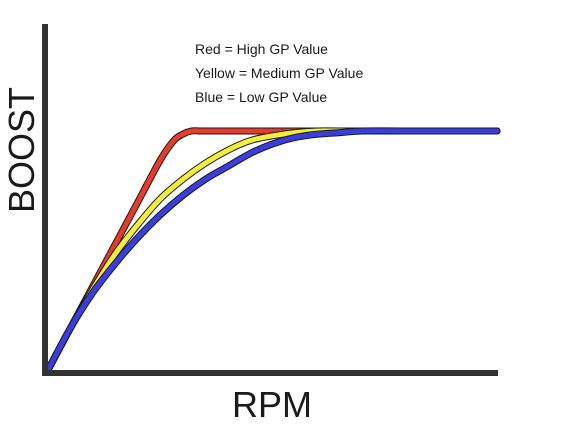 This screenshot has height=425, width=567. What do you see at coordinates (261, 49) in the screenshot?
I see `legend-line-red: Red = High GP Value` at bounding box center [261, 49].